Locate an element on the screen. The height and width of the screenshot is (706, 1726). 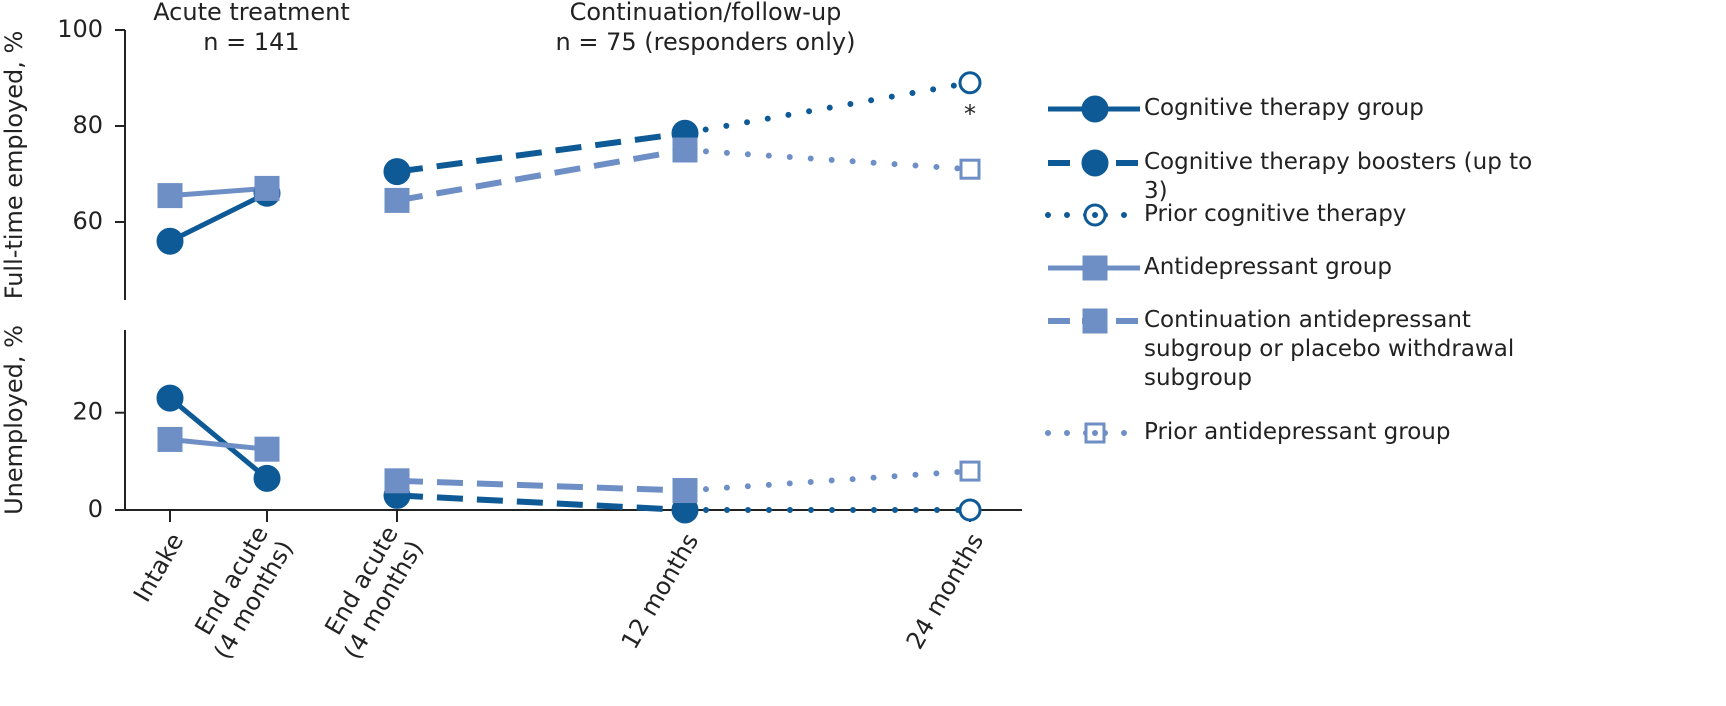
legend-label: Cognitive therapy group is located at coordinates (1284, 108).